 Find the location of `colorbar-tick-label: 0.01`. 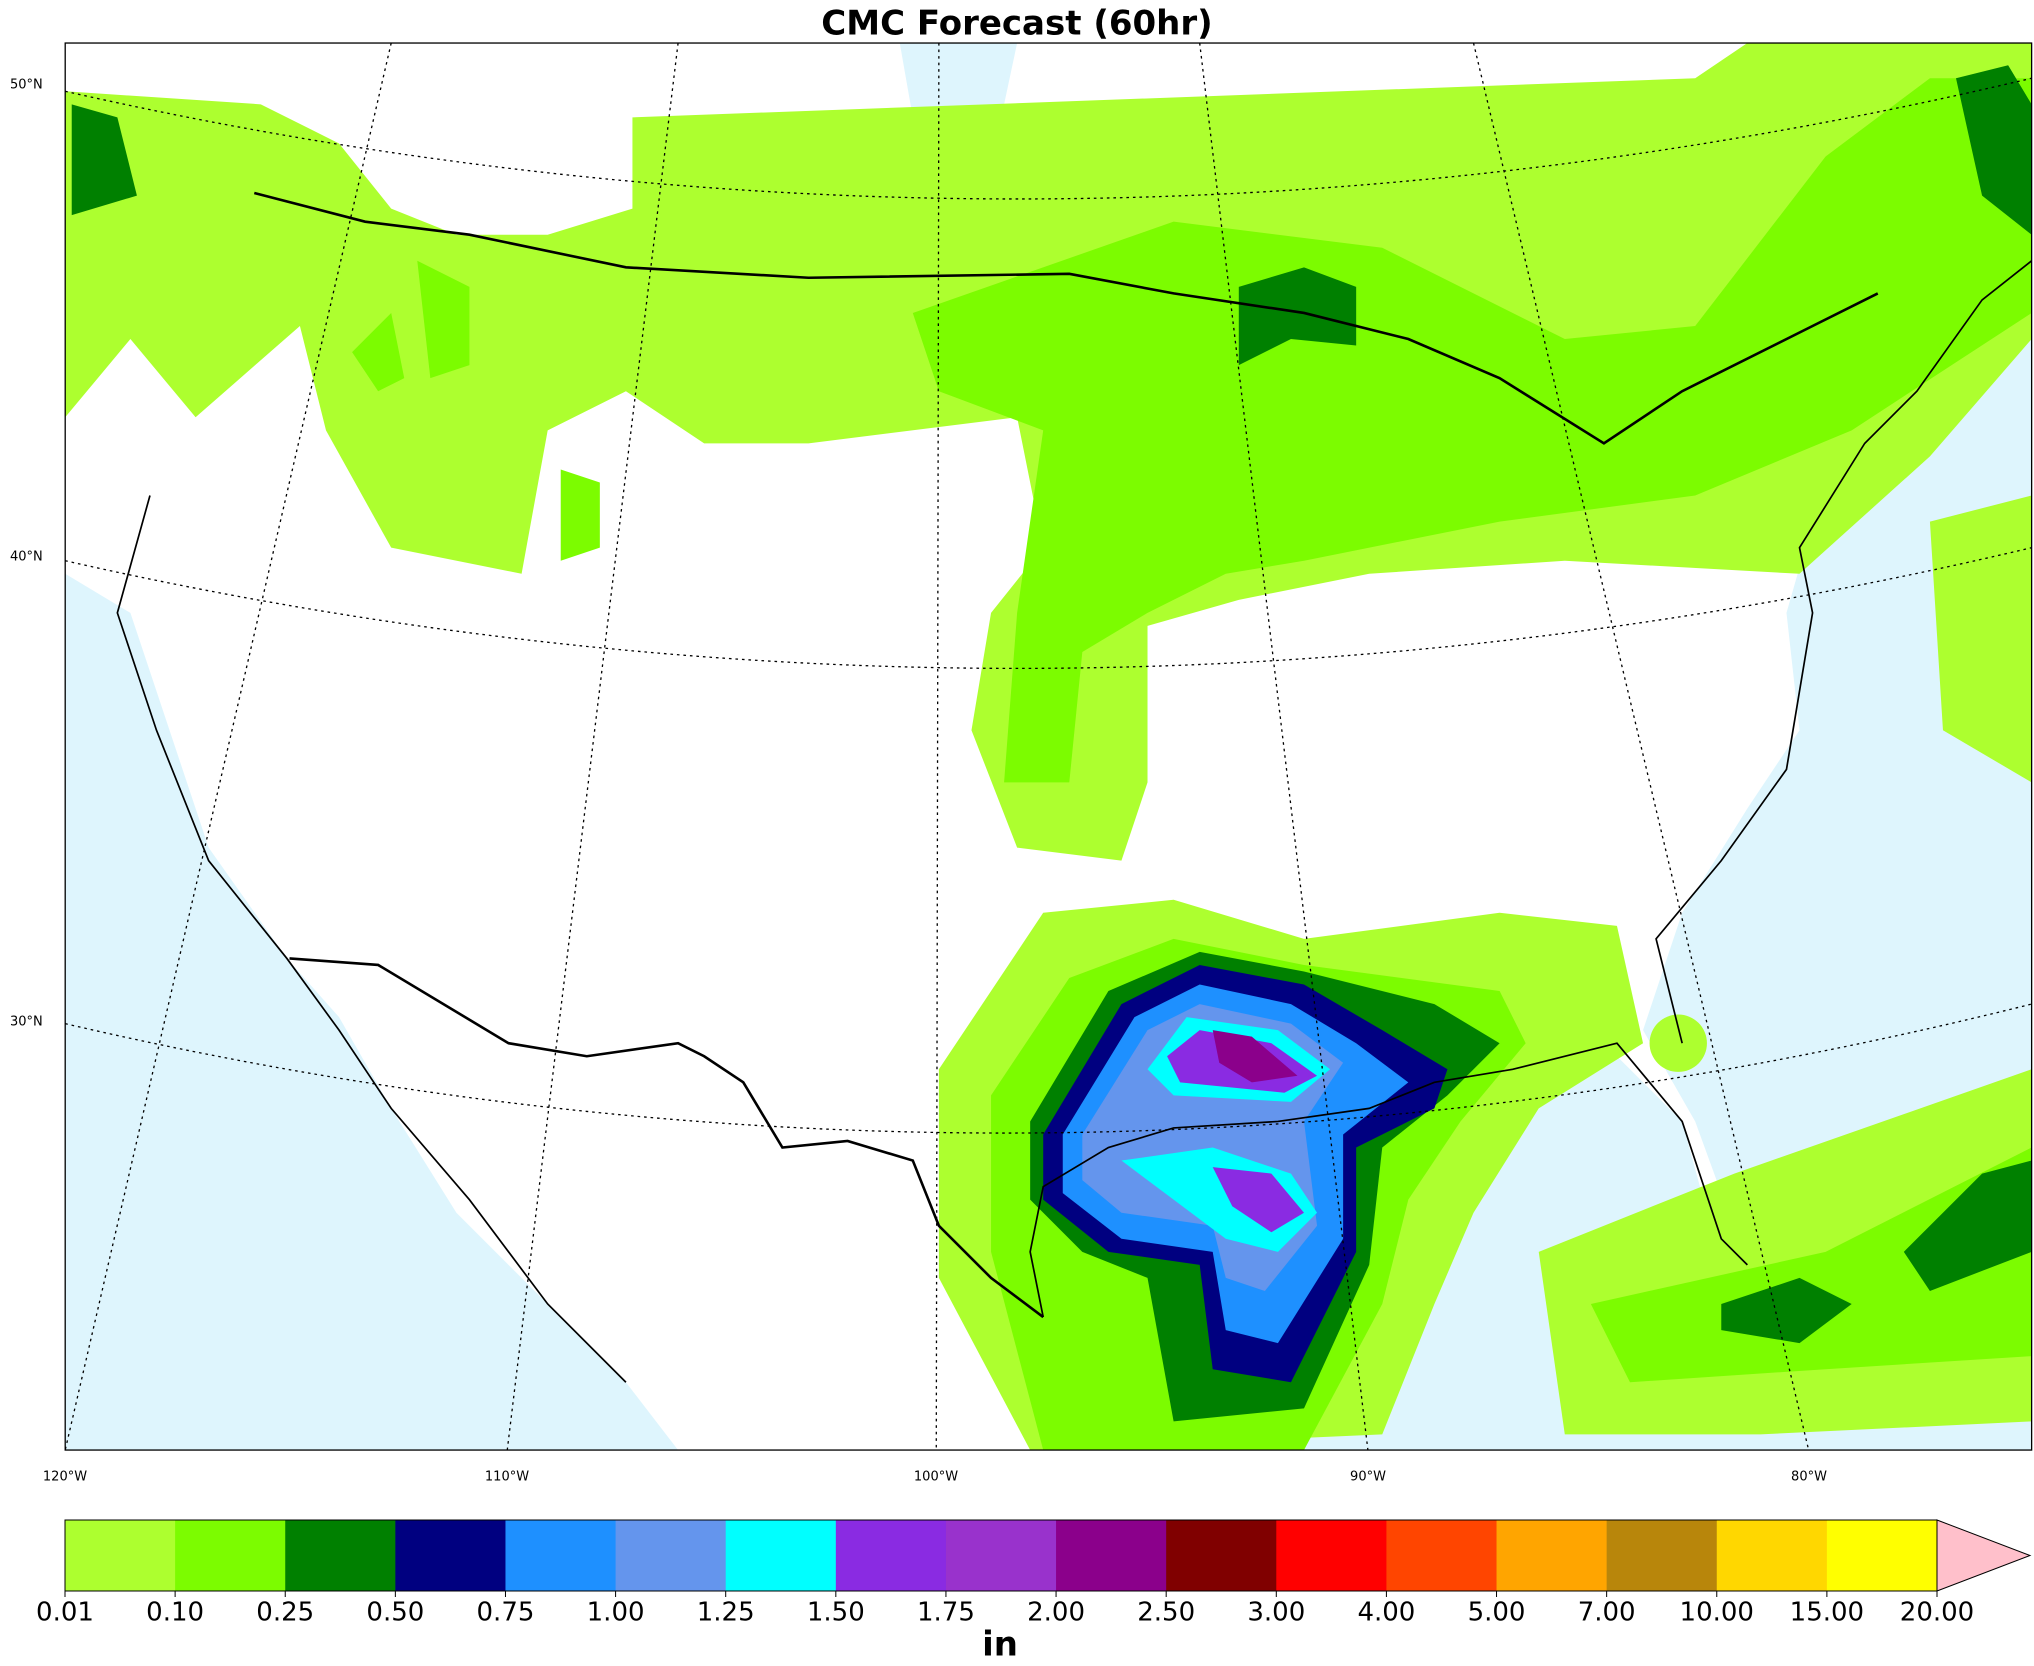

colorbar-tick-label: 0.01 is located at coordinates (65, 1613).